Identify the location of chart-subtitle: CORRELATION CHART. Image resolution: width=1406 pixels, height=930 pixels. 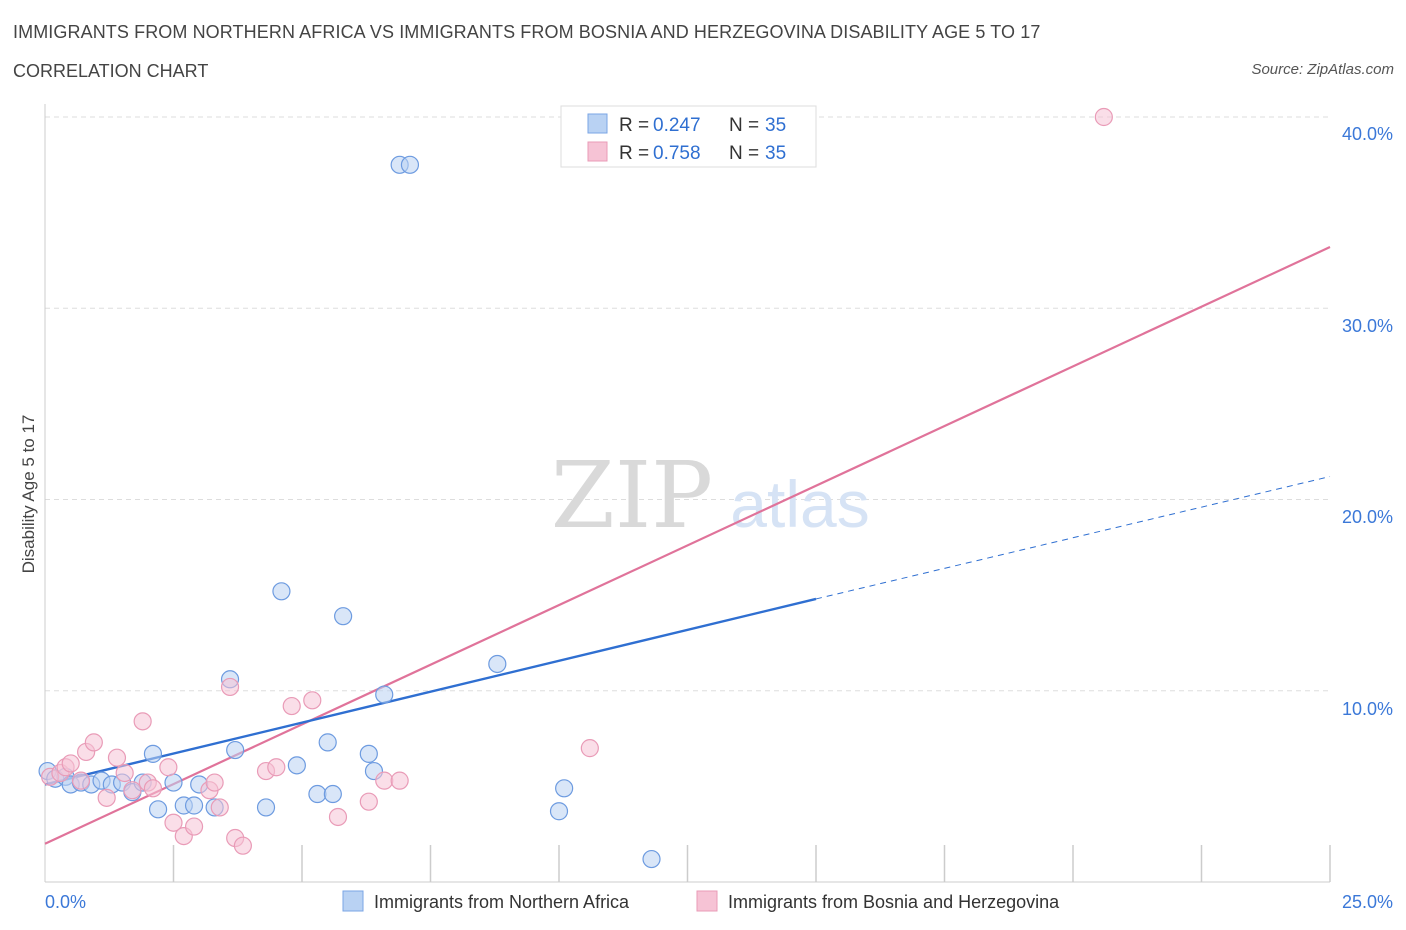
(111, 71).